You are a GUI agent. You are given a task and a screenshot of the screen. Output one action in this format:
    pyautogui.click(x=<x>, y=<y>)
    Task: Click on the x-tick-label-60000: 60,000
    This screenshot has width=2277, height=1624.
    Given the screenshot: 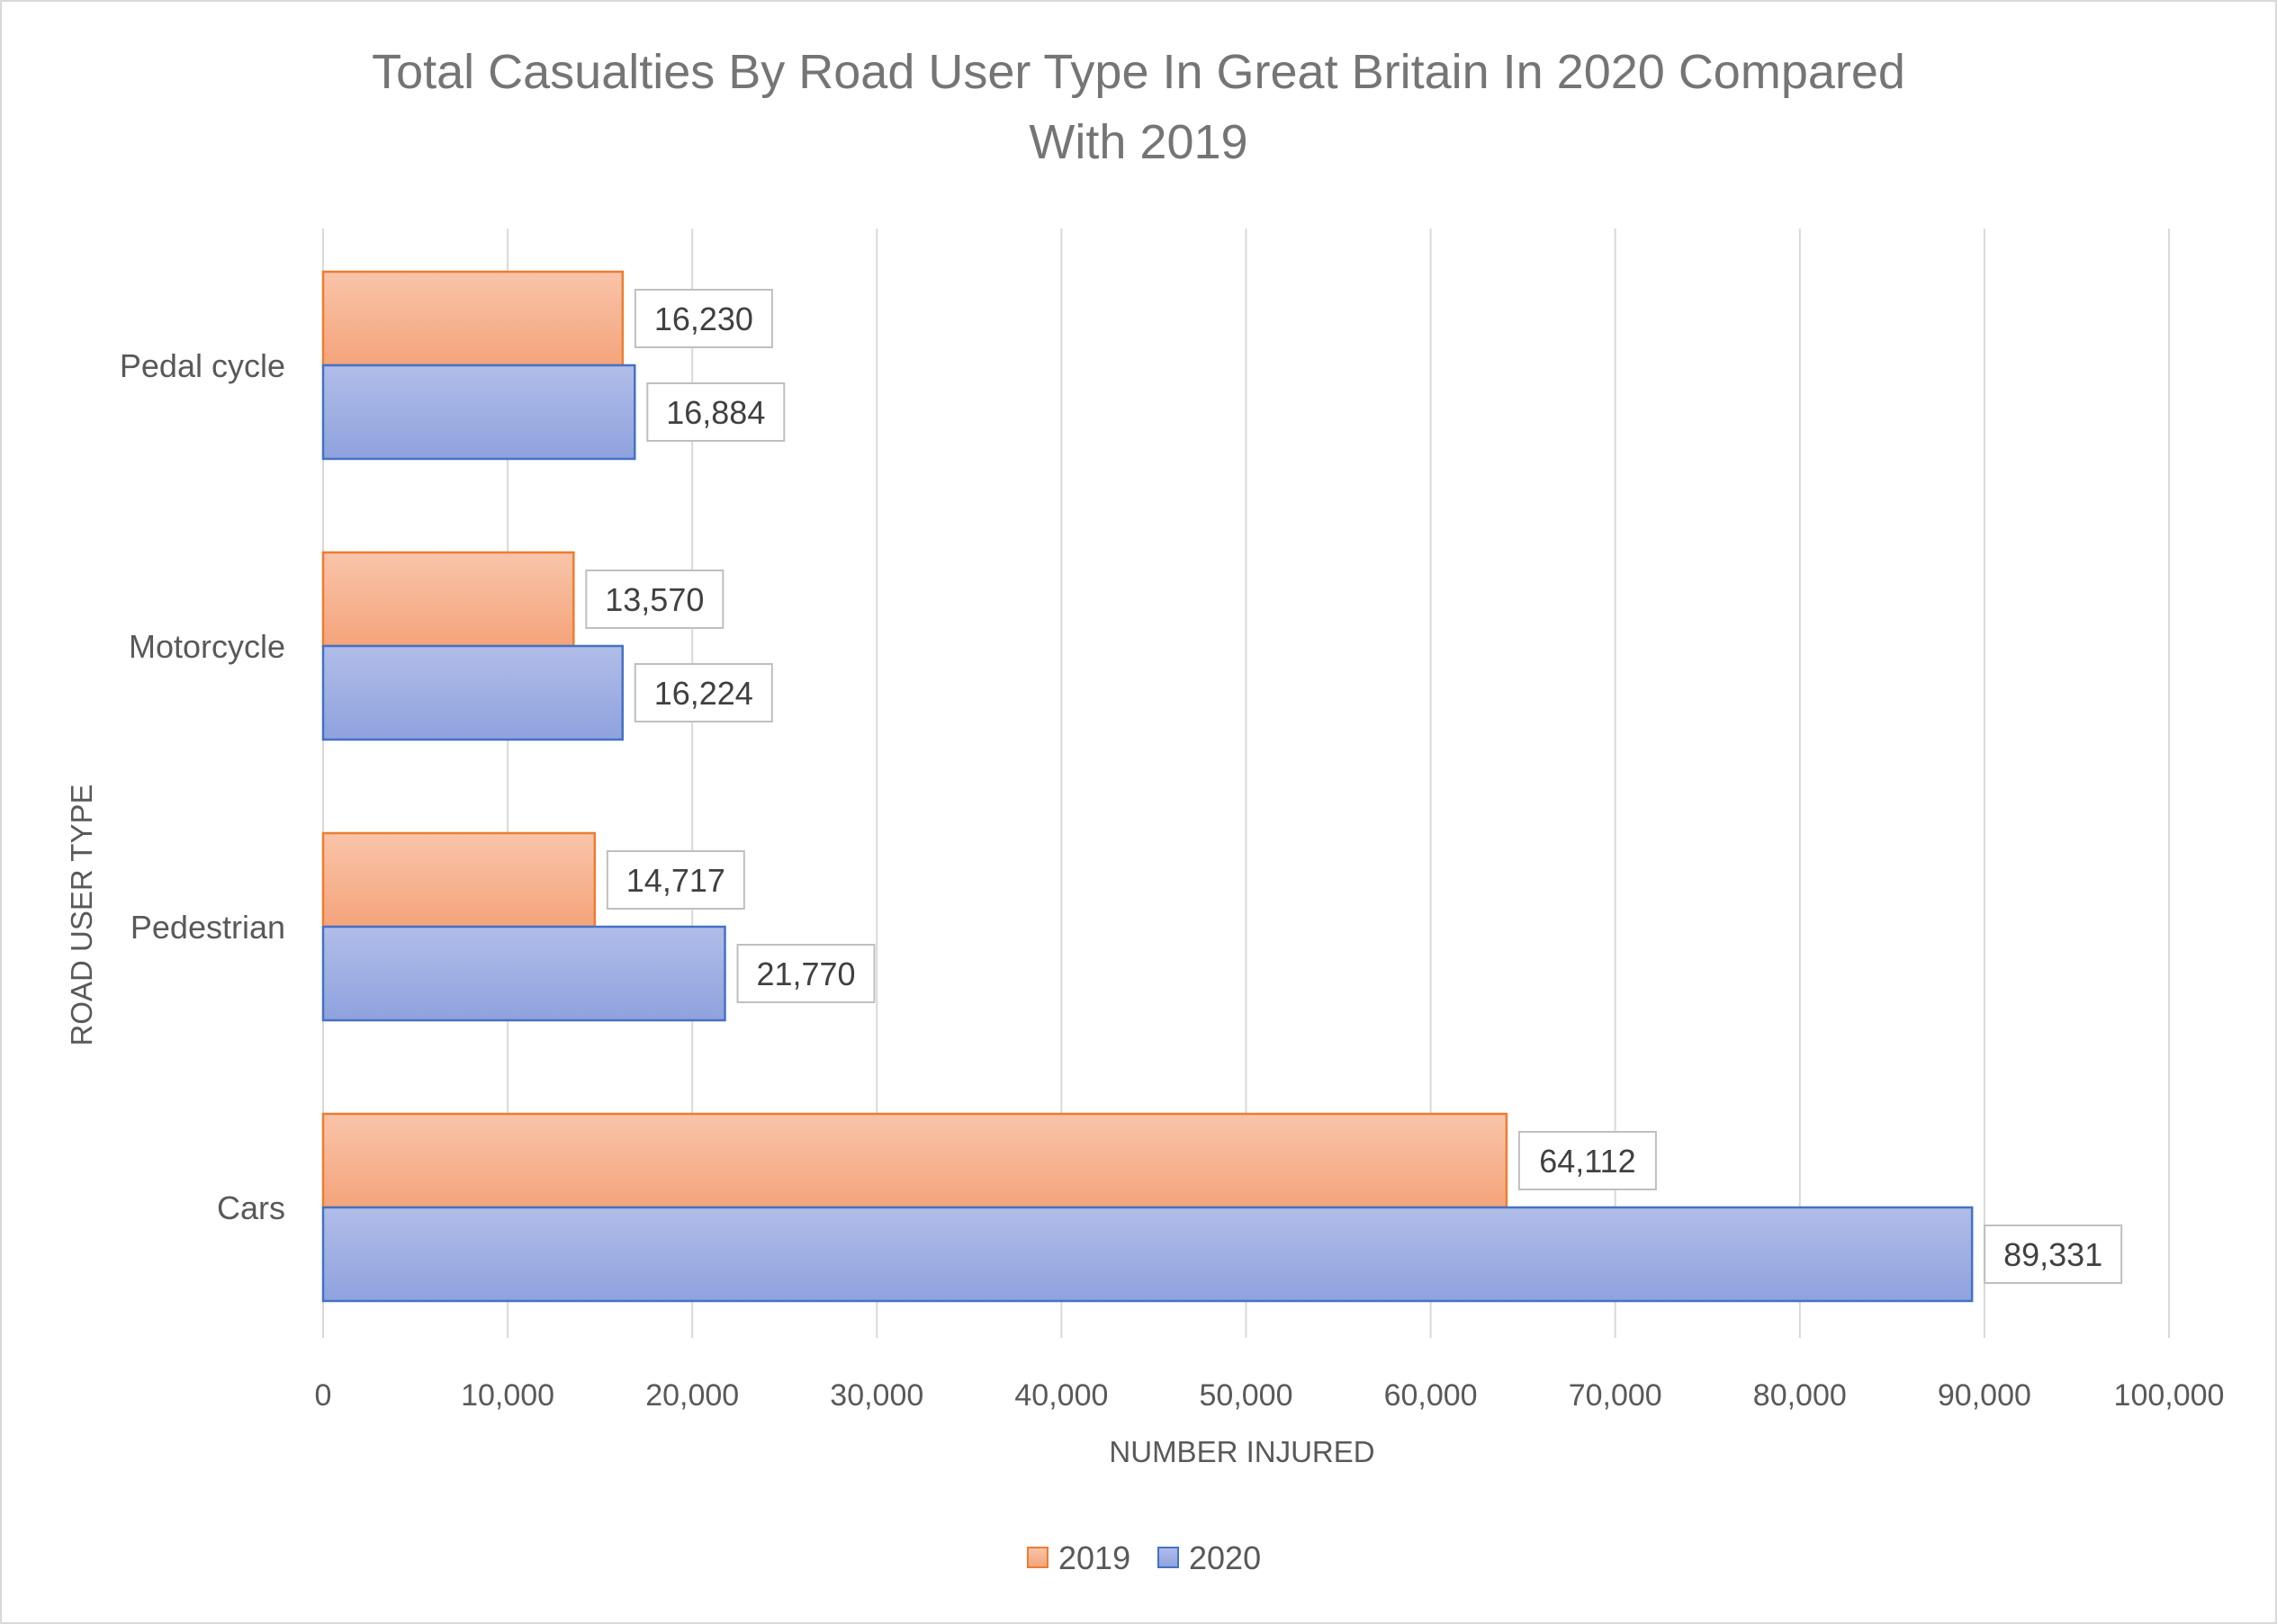 What is the action you would take?
    pyautogui.click(x=1431, y=1395)
    